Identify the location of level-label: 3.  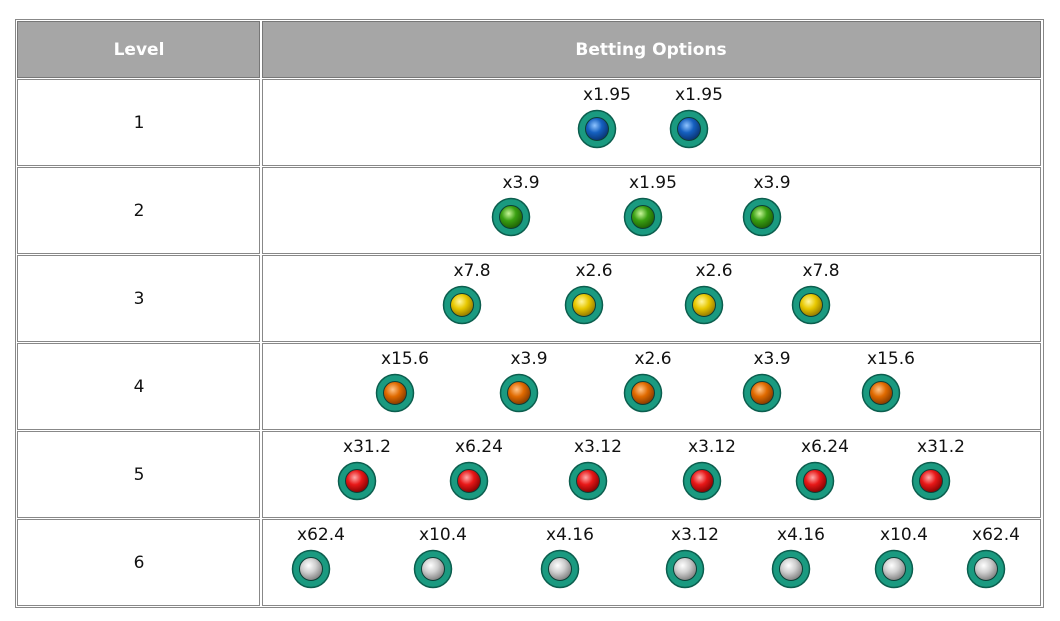
(139, 299).